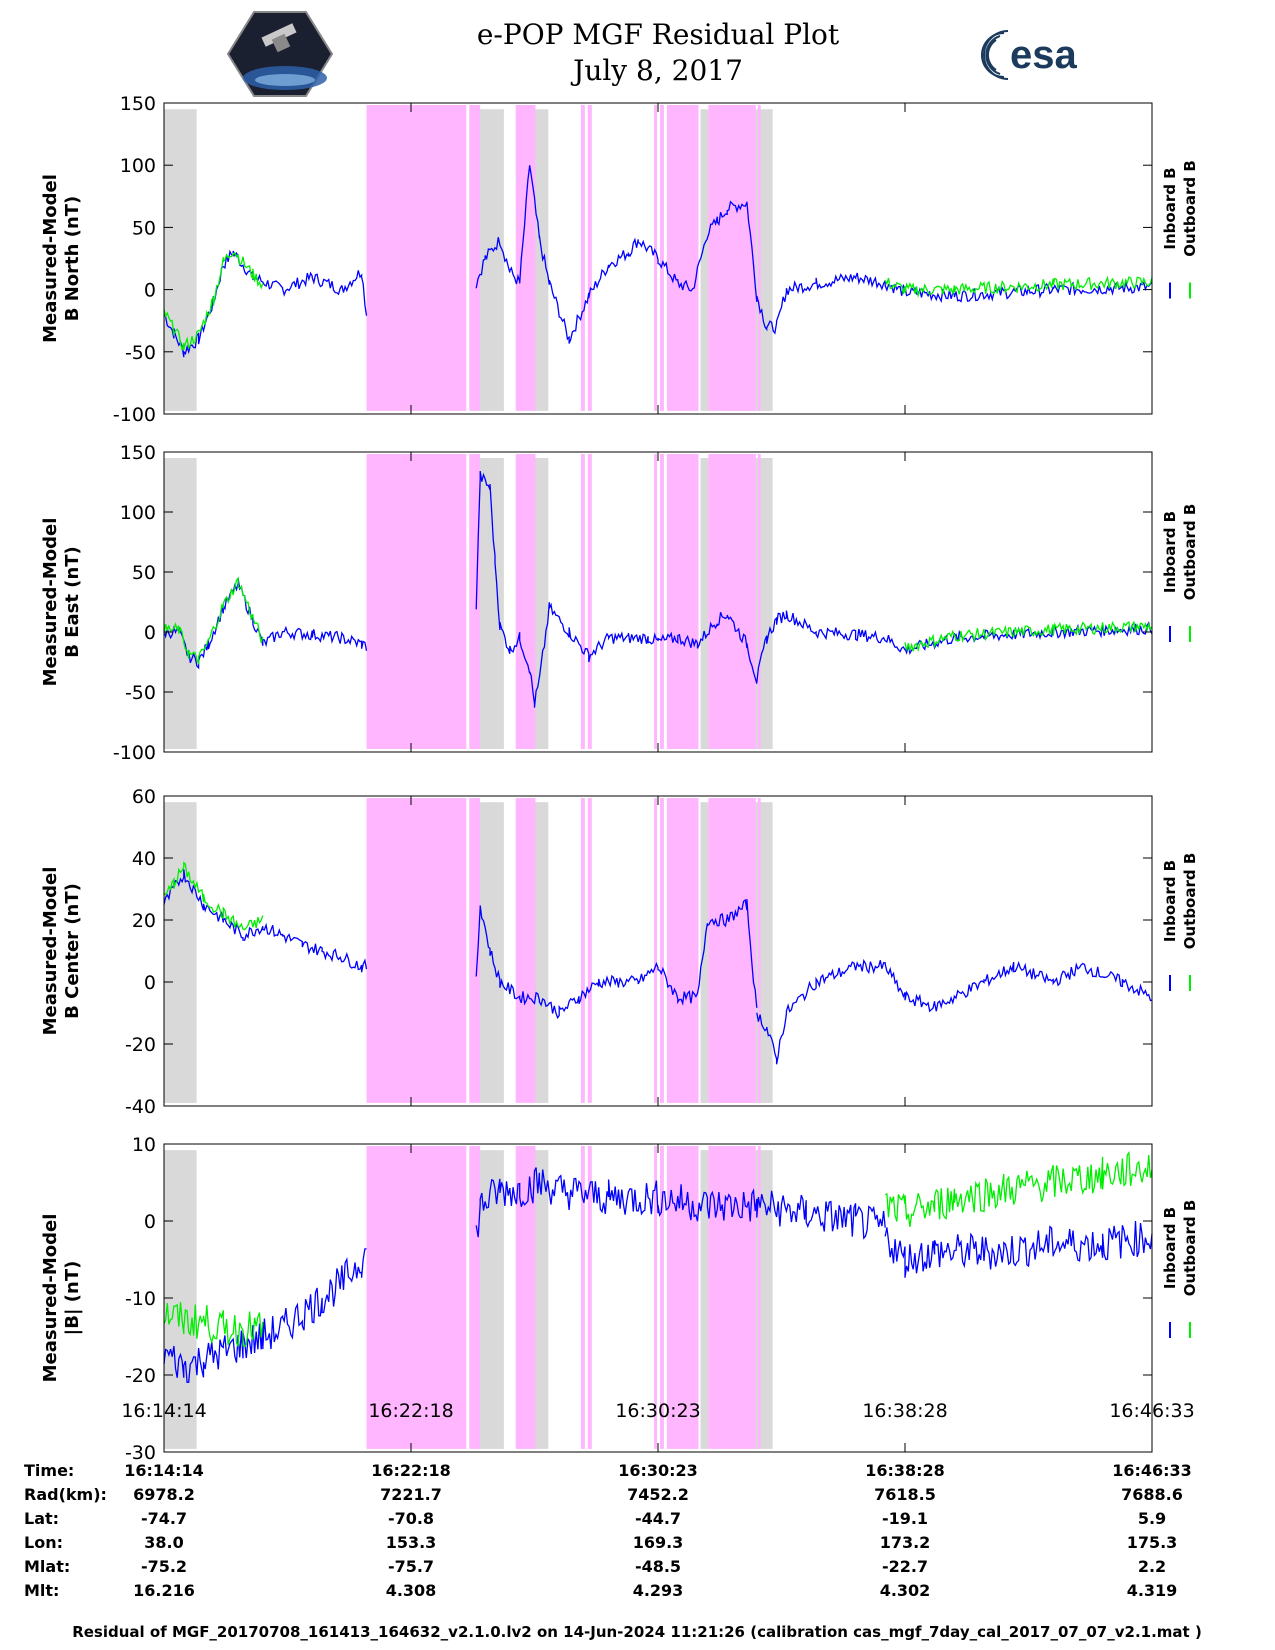  I want to click on info-cell: 38.0, so click(163, 1542).